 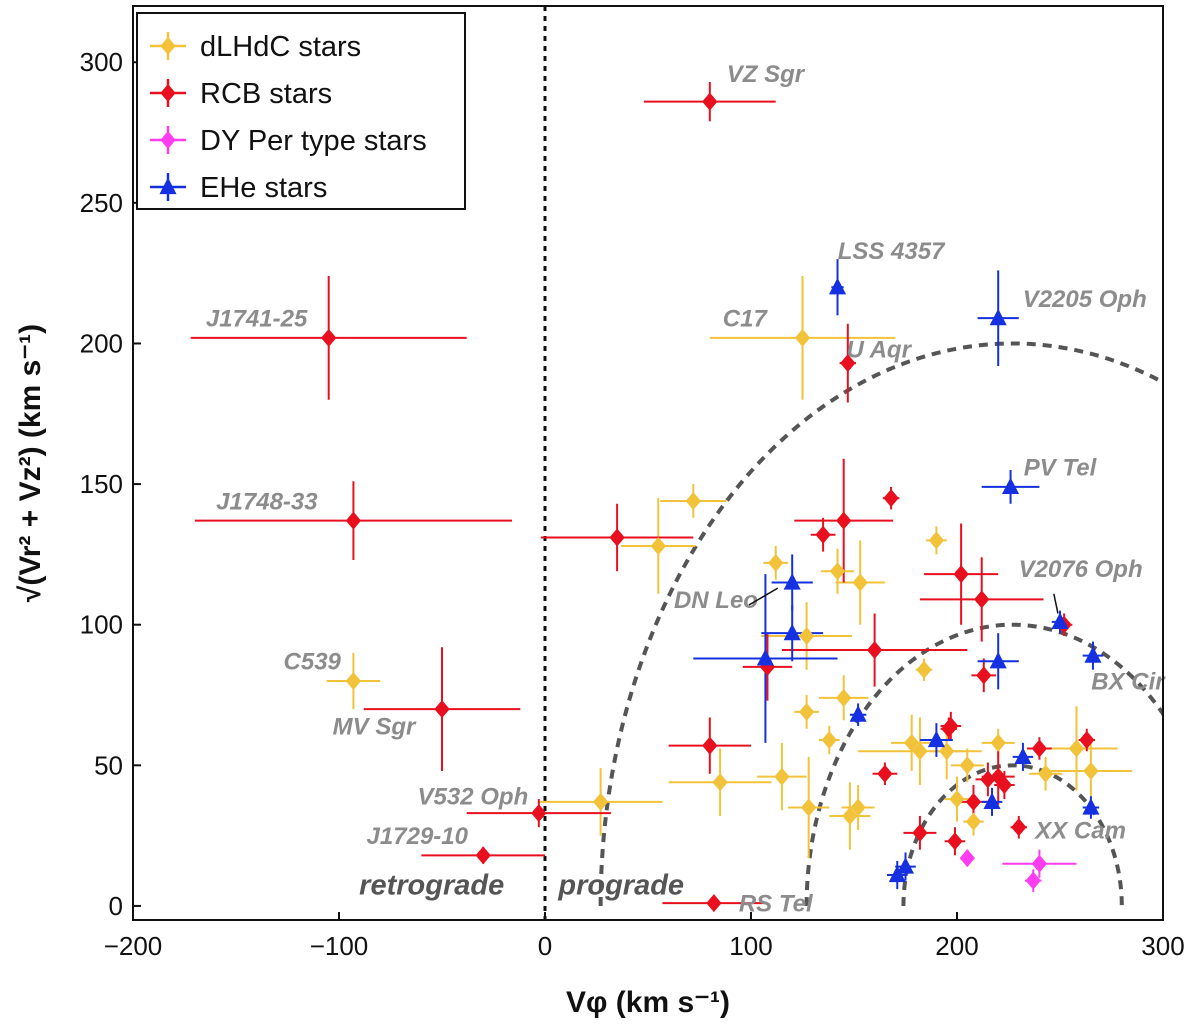 What do you see at coordinates (1128, 681) in the screenshot?
I see `star-label: BX Cir` at bounding box center [1128, 681].